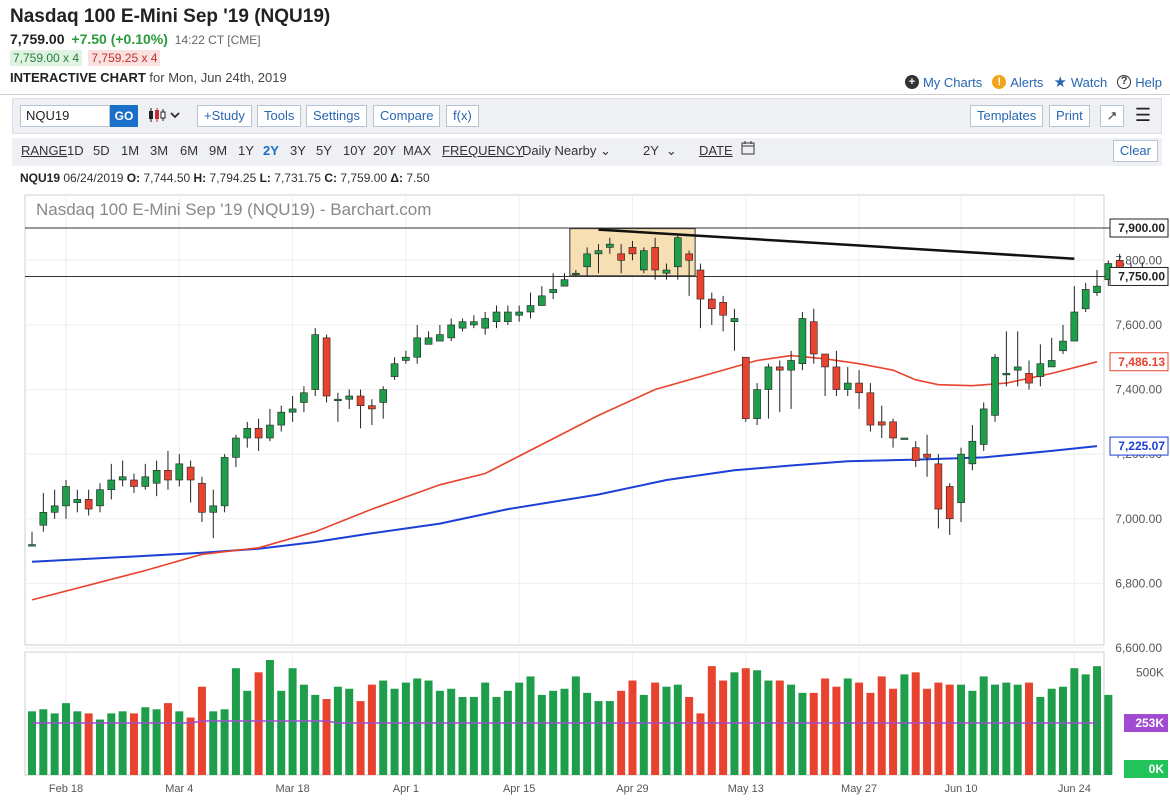 The width and height of the screenshot is (1170, 802). I want to click on calendar-icon, so click(748, 149).